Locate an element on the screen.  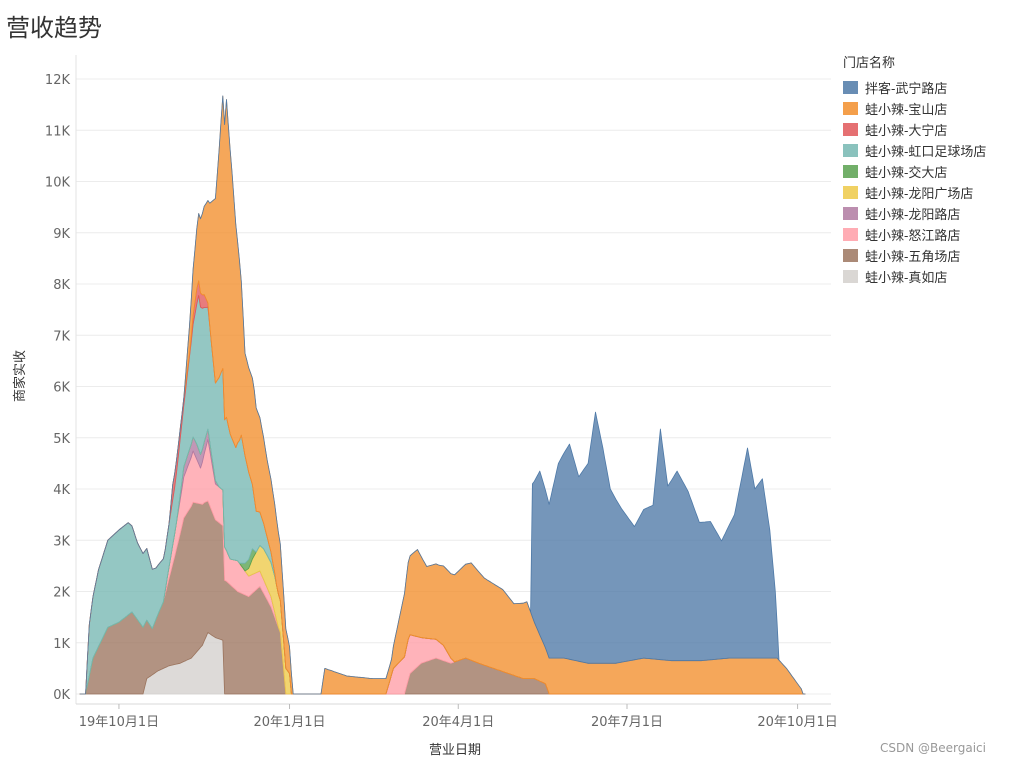
legend-item: 蛙小辣-大宁店 is located at coordinates (914, 129).